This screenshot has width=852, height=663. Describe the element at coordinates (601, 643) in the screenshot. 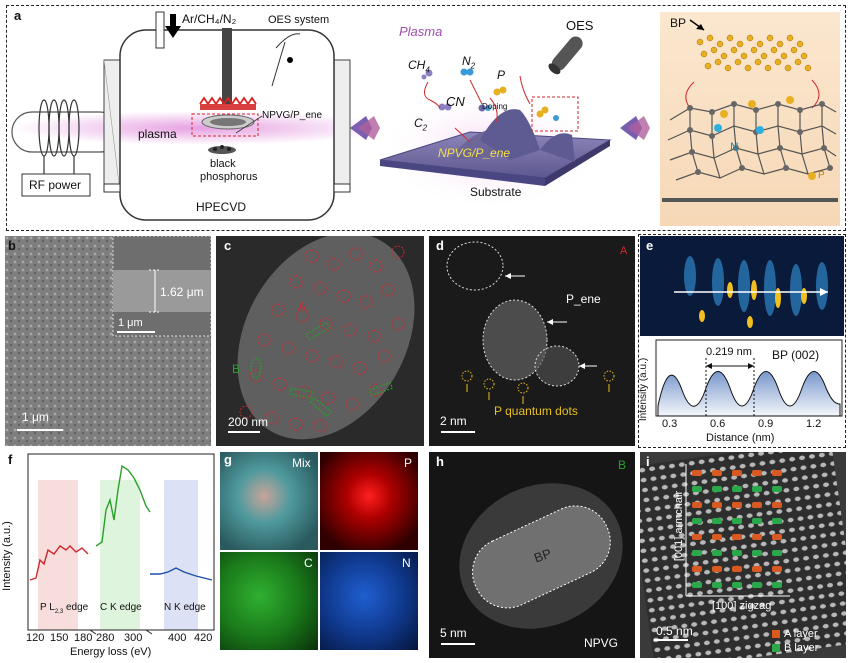

I see `npvg-h-label: NPVG` at that location.